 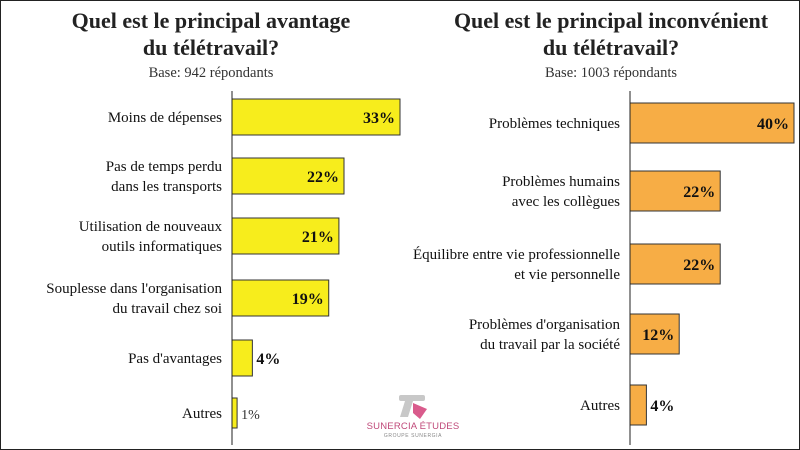 What do you see at coordinates (662, 406) in the screenshot?
I see `data-label-1-4: 4%` at bounding box center [662, 406].